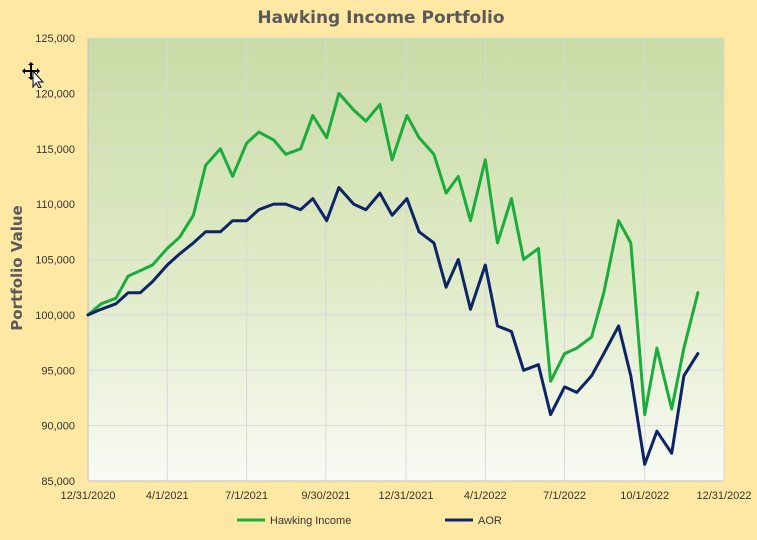 This screenshot has height=540, width=757. Describe the element at coordinates (17, 267) in the screenshot. I see `y-axis-title: Portfolio Value` at that location.